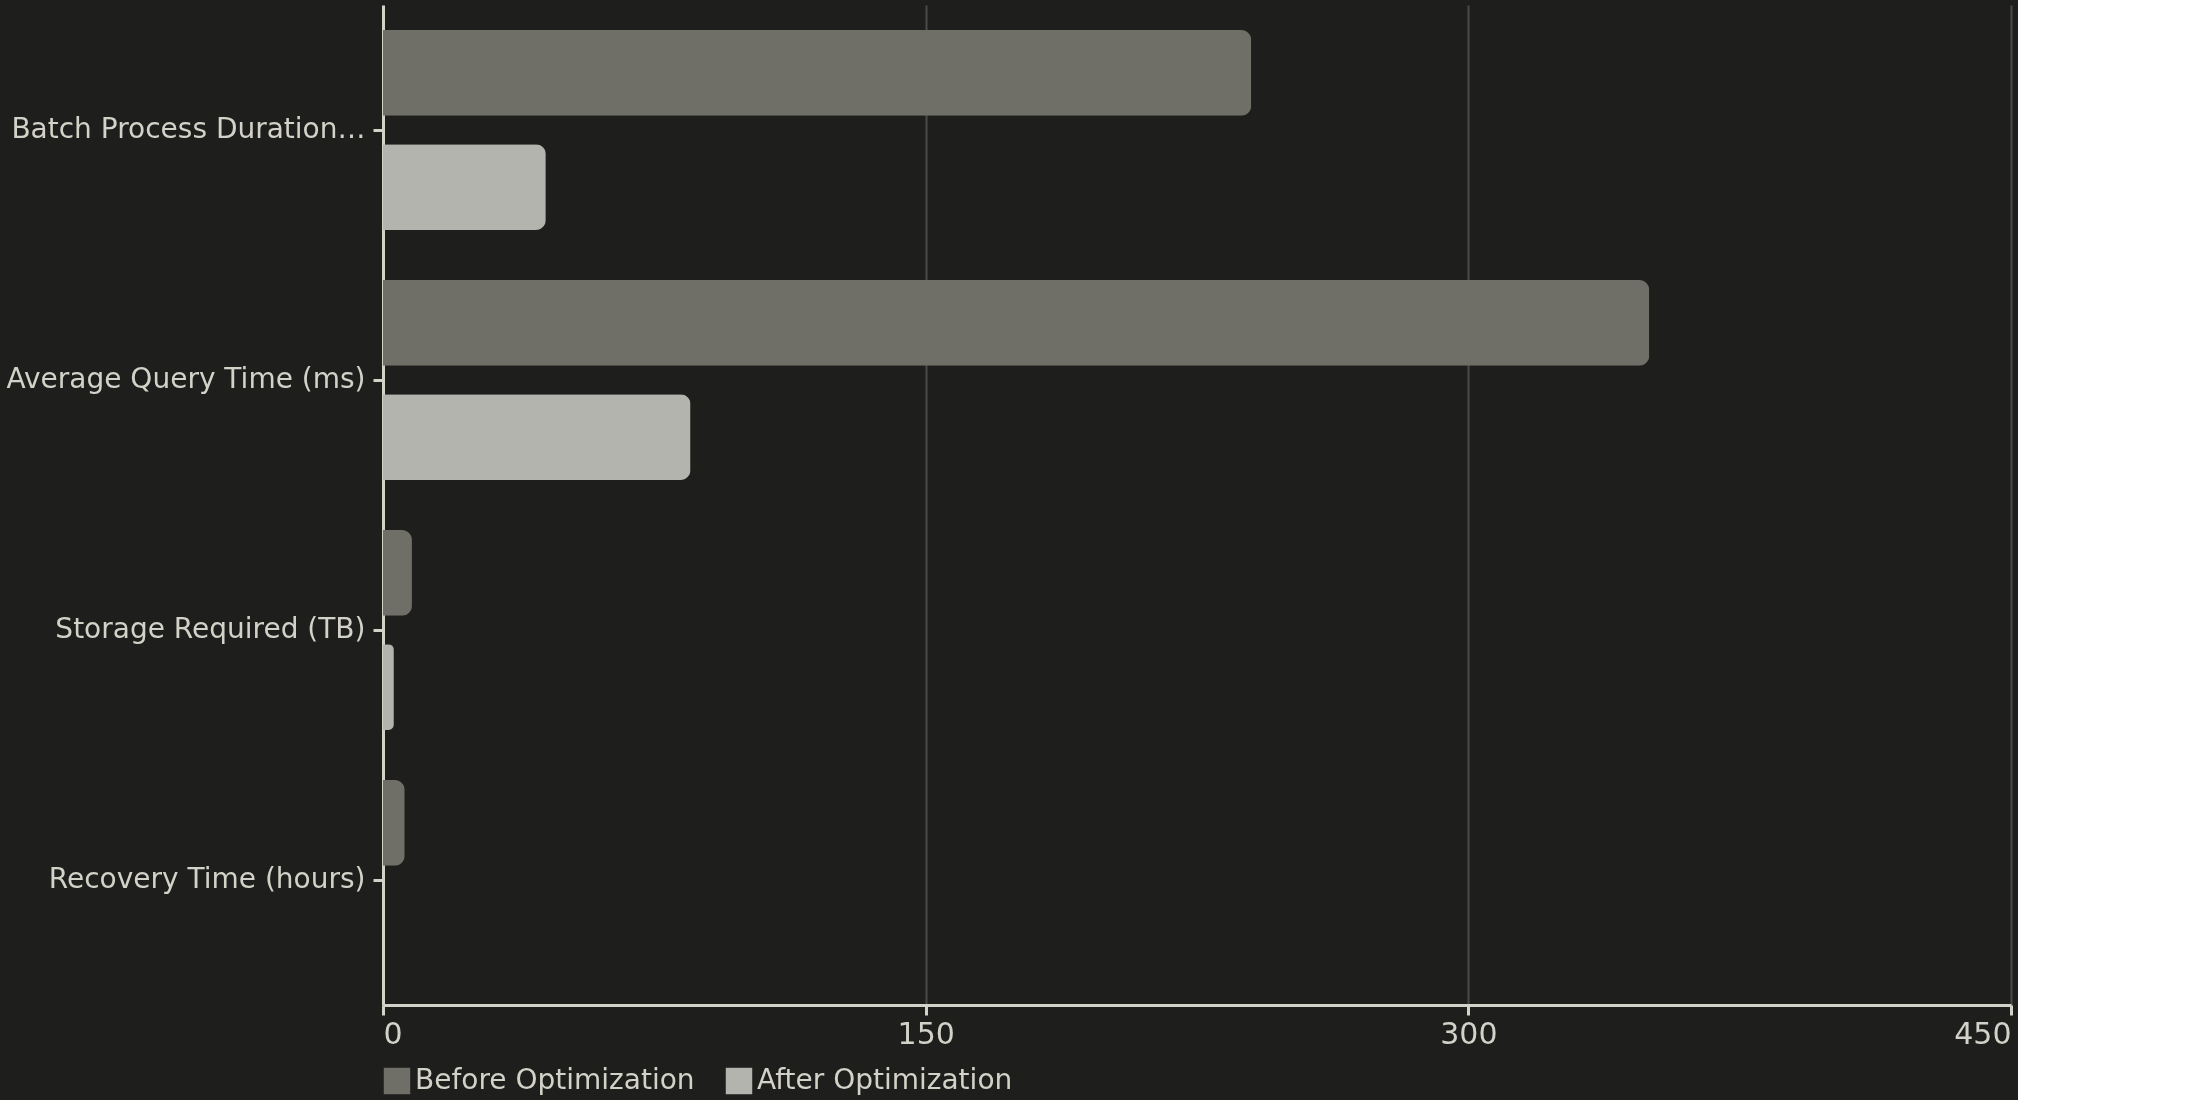 The image size is (2212, 1119). I want to click on legend-label: Before Optimization, so click(555, 1079).